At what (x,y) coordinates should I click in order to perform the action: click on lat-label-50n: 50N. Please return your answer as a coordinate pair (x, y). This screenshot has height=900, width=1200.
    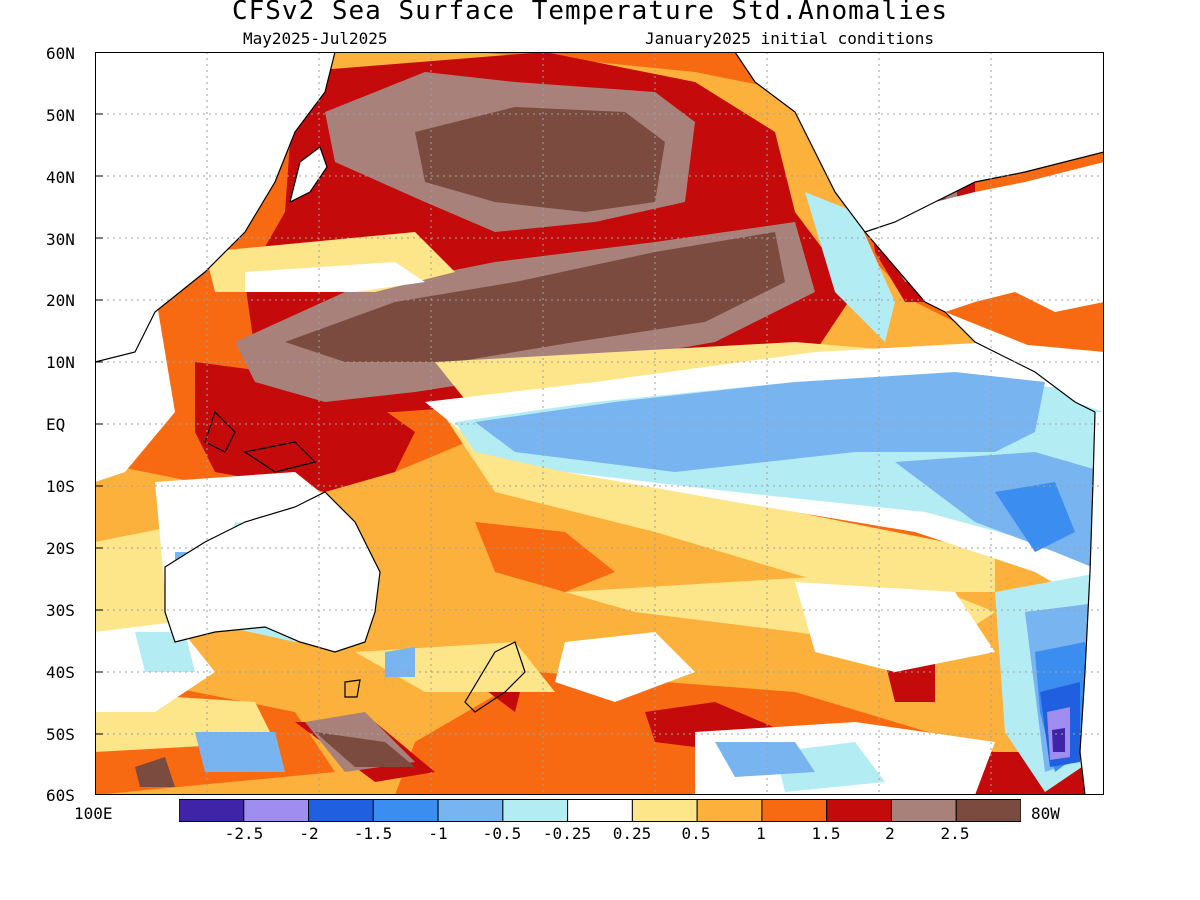
    Looking at the image, I should click on (60, 115).